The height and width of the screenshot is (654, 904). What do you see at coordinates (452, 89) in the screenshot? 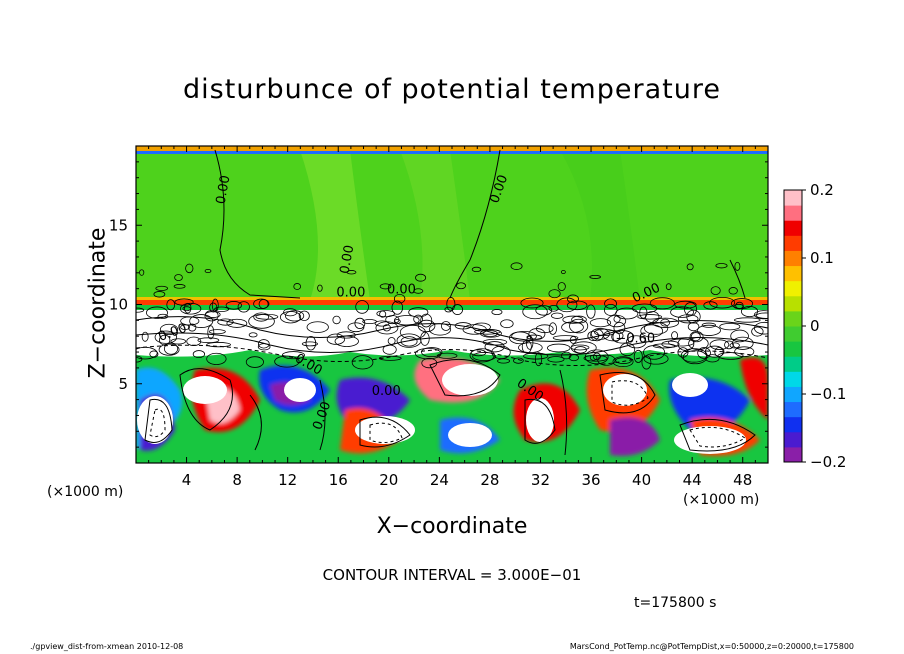
I see `chart-title: disturbunce of potential temperature` at bounding box center [452, 89].